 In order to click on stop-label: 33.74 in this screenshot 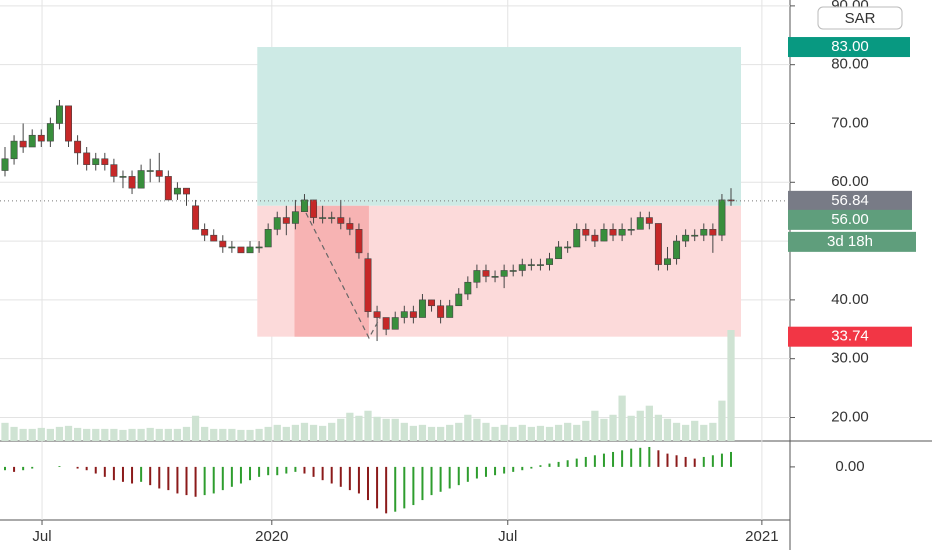, I will do `click(850, 336)`.